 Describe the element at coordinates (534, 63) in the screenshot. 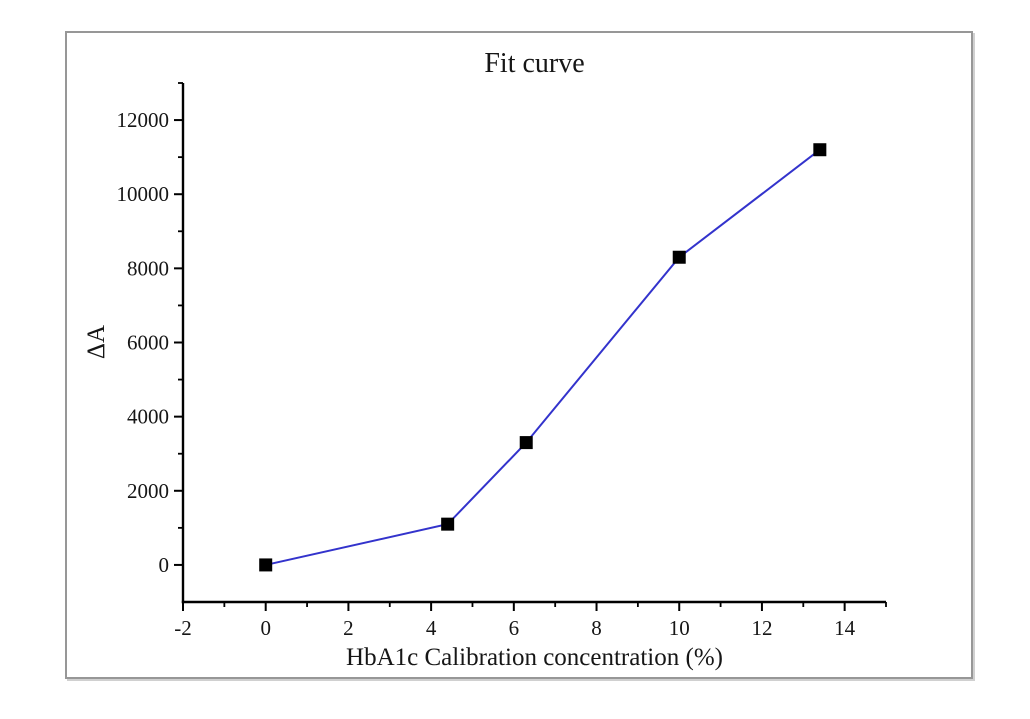

I see `chart-title: Fit curve` at that location.